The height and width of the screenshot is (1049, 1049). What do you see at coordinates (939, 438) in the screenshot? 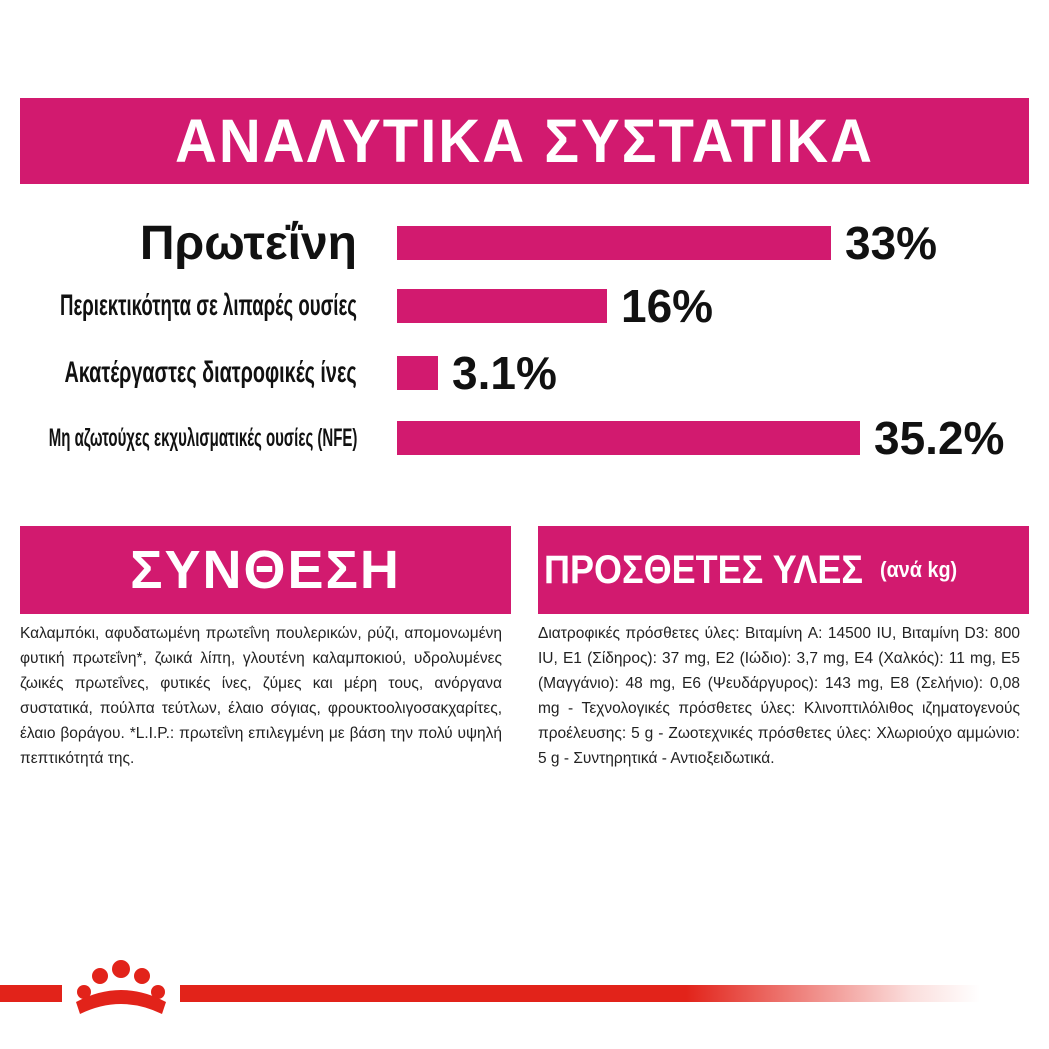
I see `bar-value-label: 35.2%` at bounding box center [939, 438].